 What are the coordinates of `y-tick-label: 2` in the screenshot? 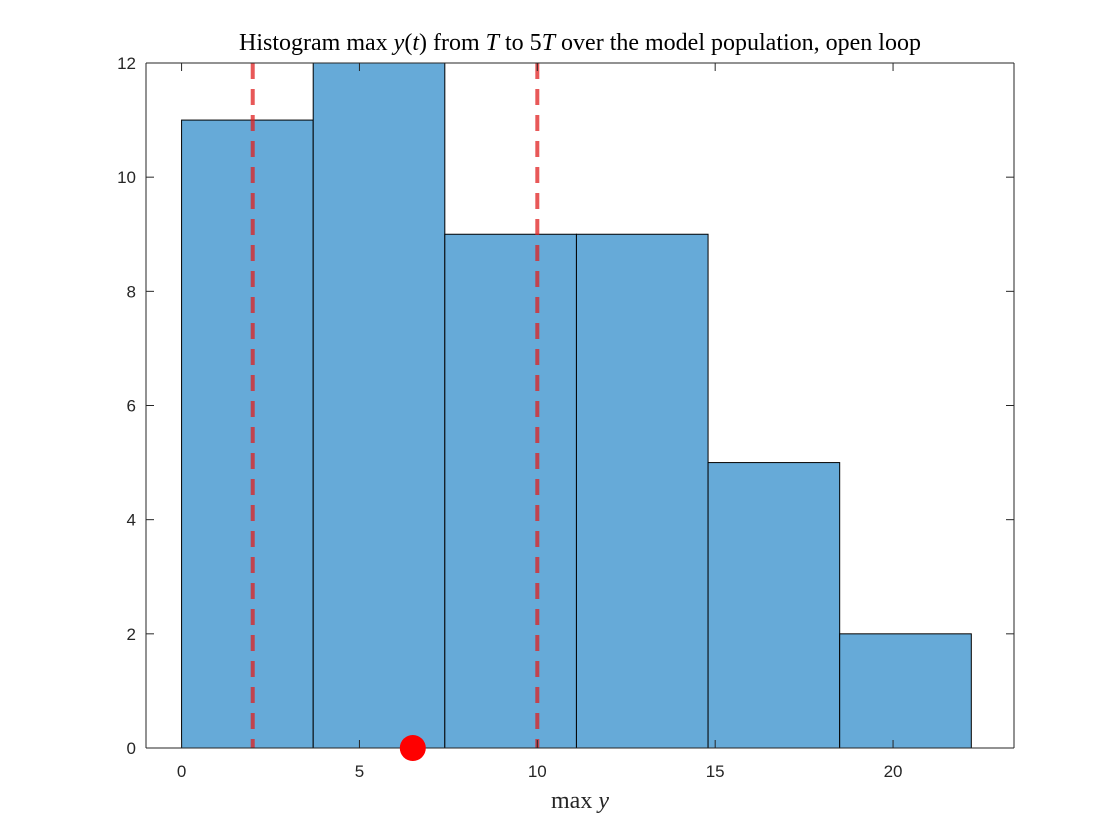 It's located at (131, 634).